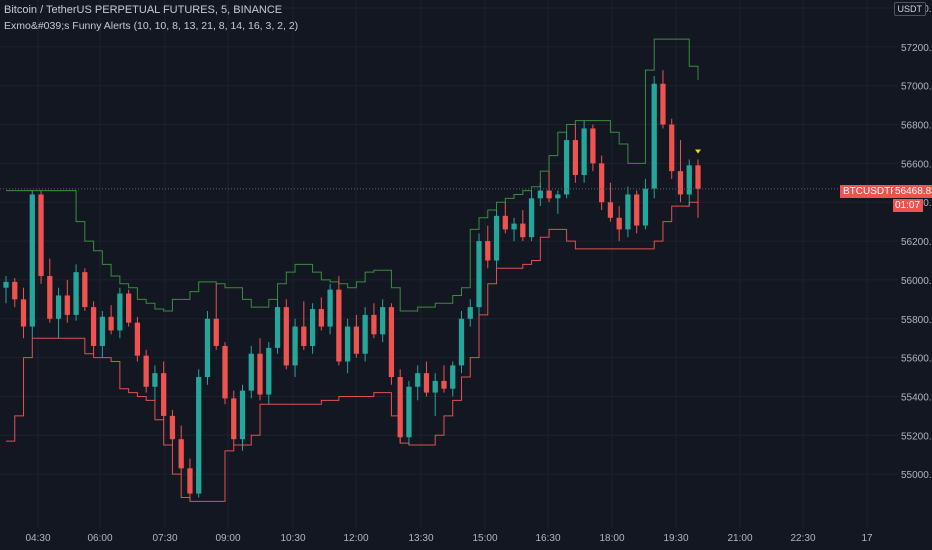 The image size is (932, 550). I want to click on y-tick-label-5: 56000.00, so click(916, 281).